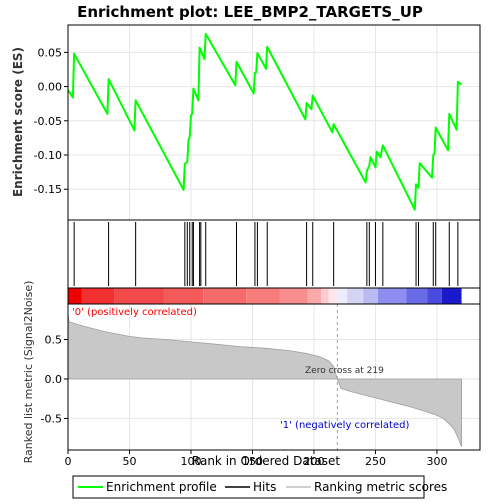  What do you see at coordinates (48, 155) in the screenshot?
I see `es-y-tick-label: -0.10` at bounding box center [48, 155].